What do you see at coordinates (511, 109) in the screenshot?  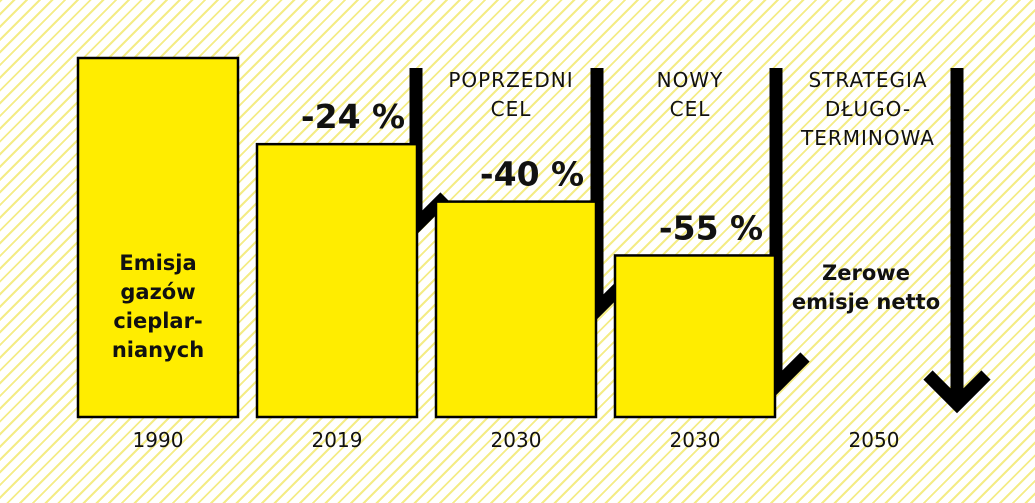 I see `arrow-label-1-1: CEL` at bounding box center [511, 109].